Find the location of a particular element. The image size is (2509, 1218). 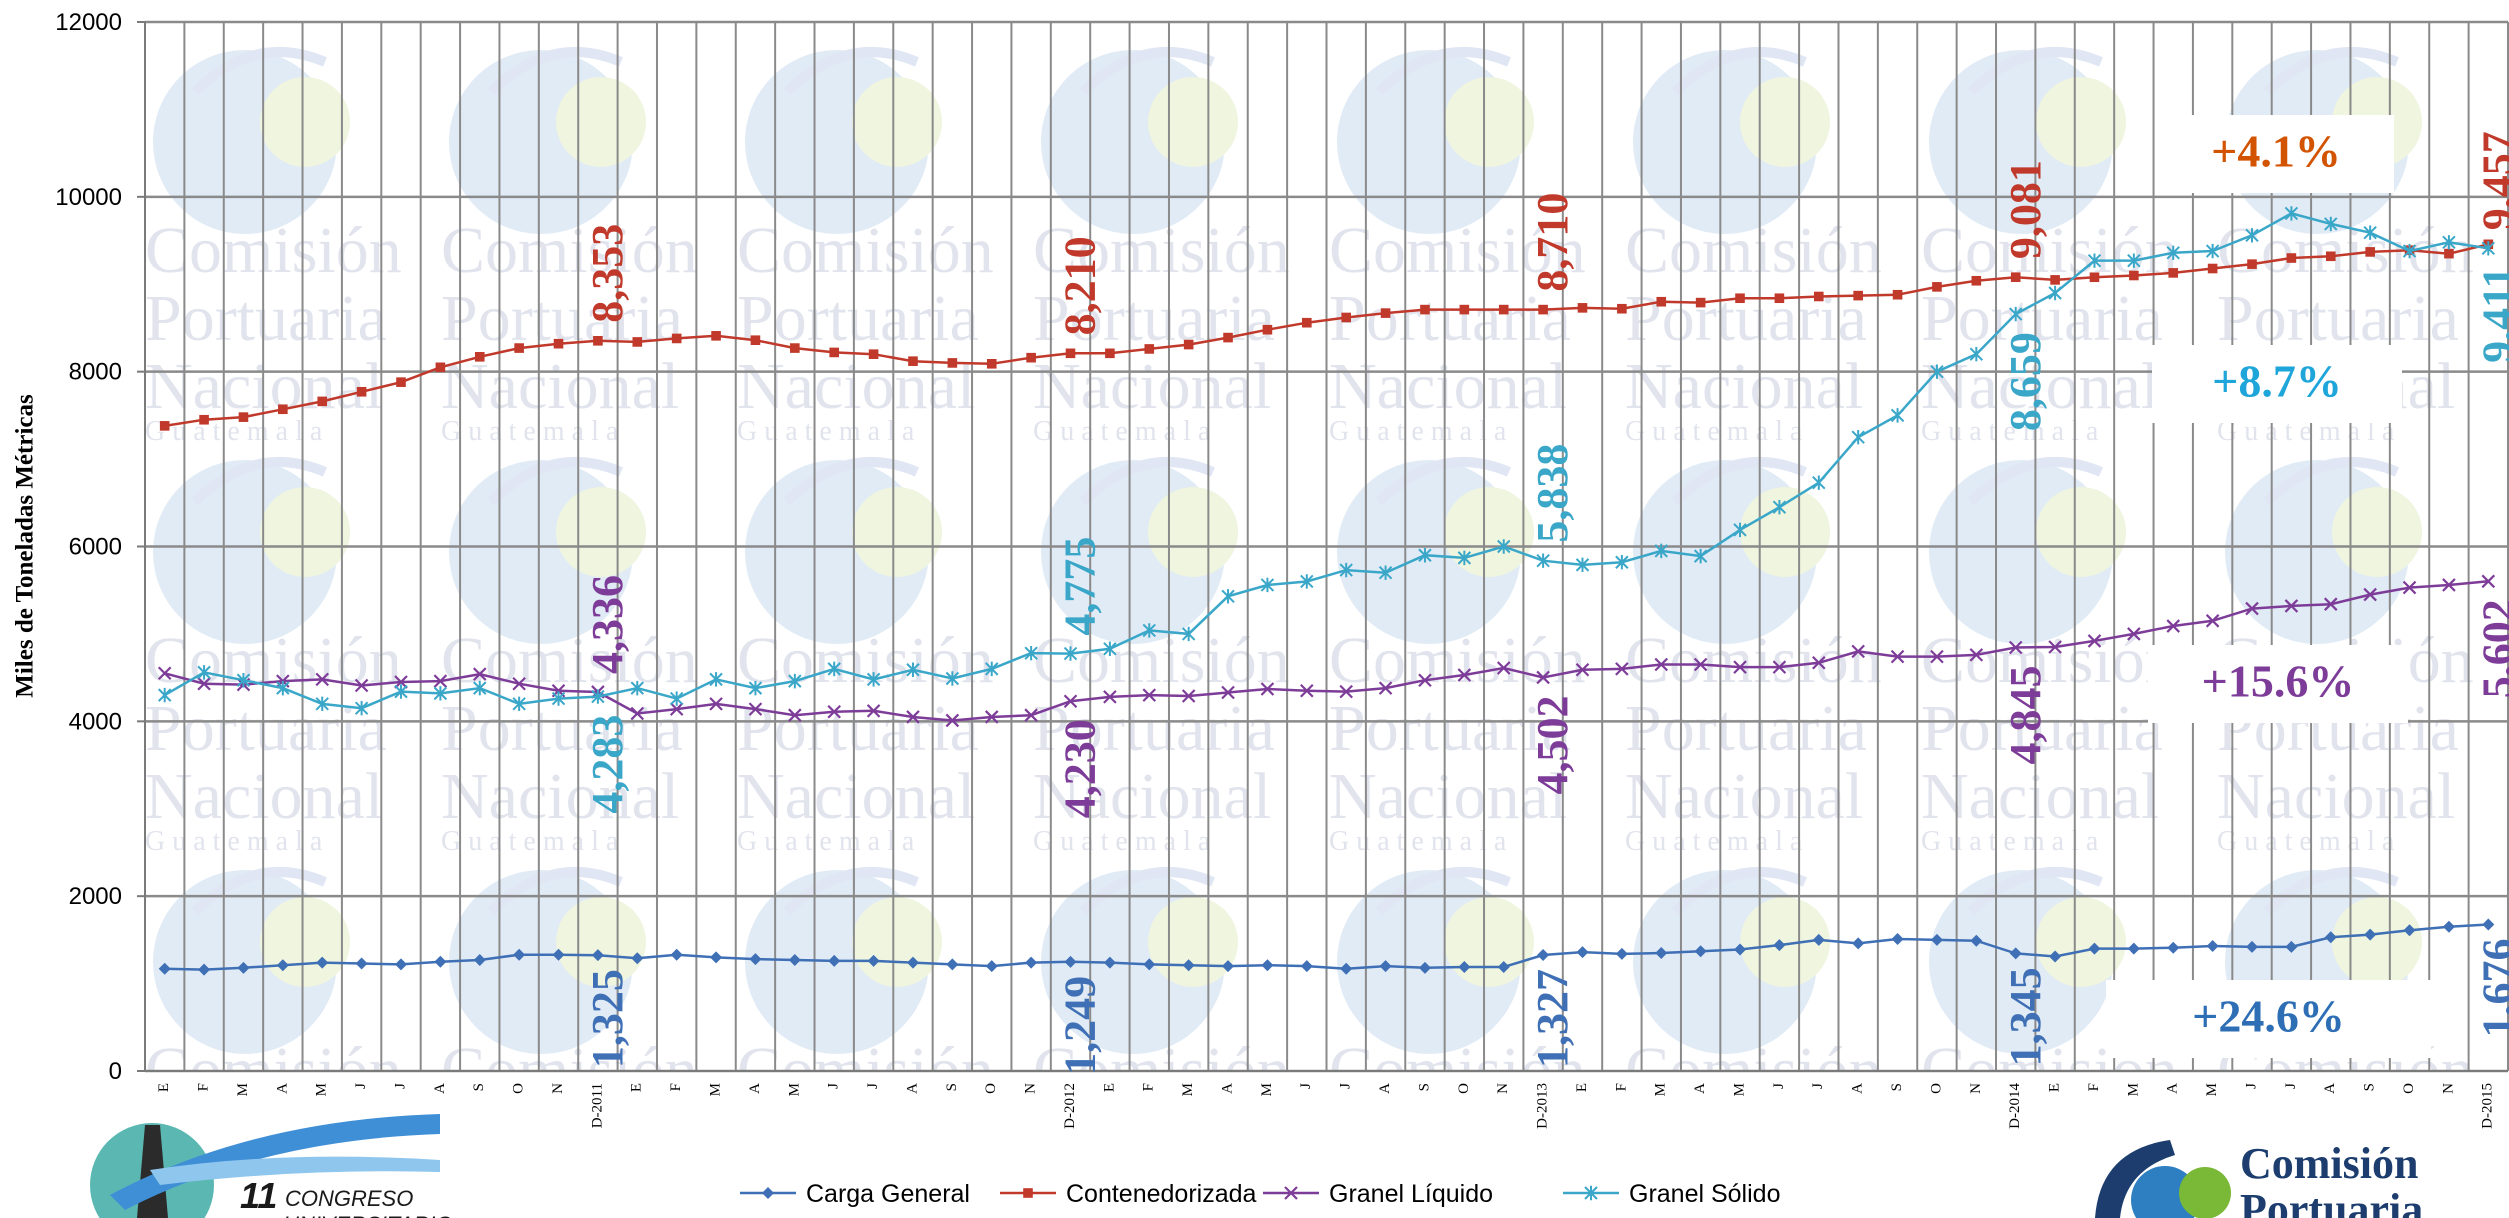

legend-marker is located at coordinates (1028, 1193).